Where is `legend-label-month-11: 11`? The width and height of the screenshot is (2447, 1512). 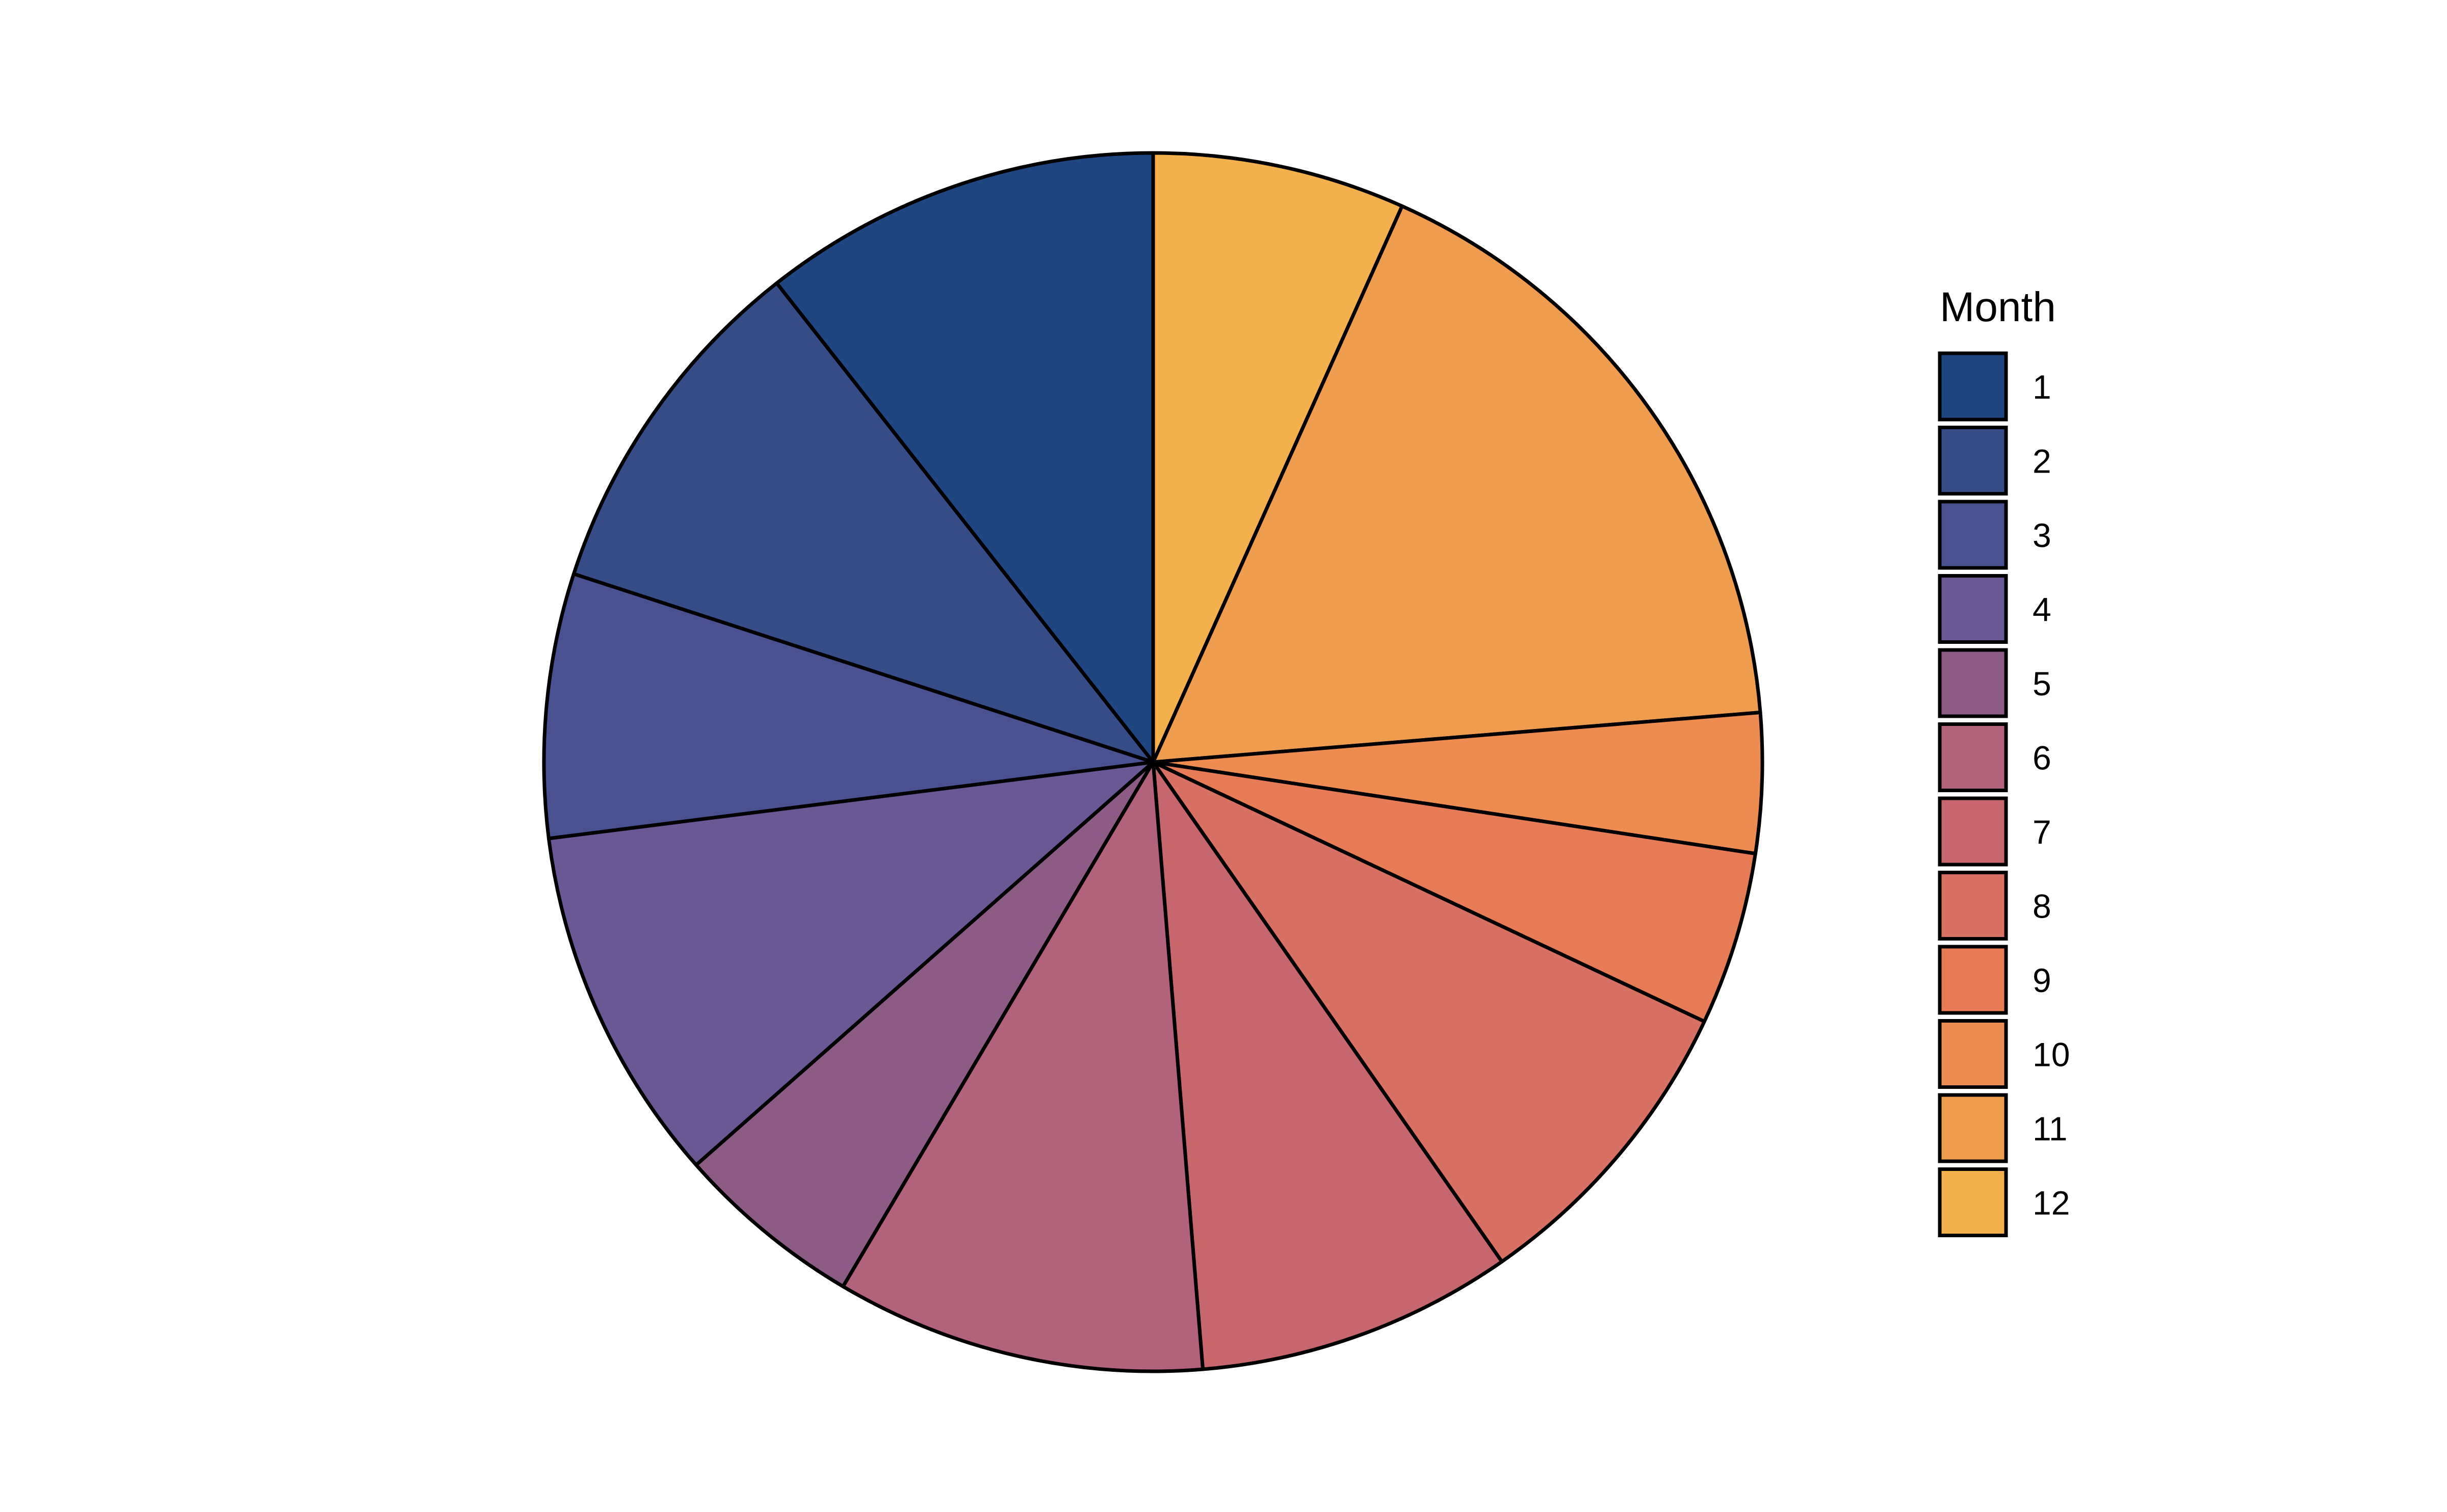 legend-label-month-11: 11 is located at coordinates (2050, 1129).